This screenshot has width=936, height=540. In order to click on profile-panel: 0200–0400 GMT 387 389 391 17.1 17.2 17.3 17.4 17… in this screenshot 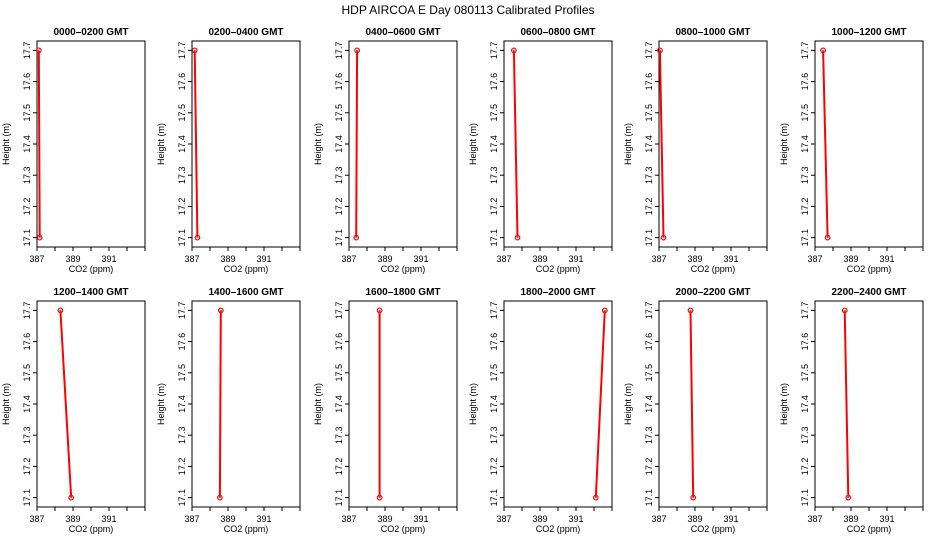, I will do `click(228, 150)`.